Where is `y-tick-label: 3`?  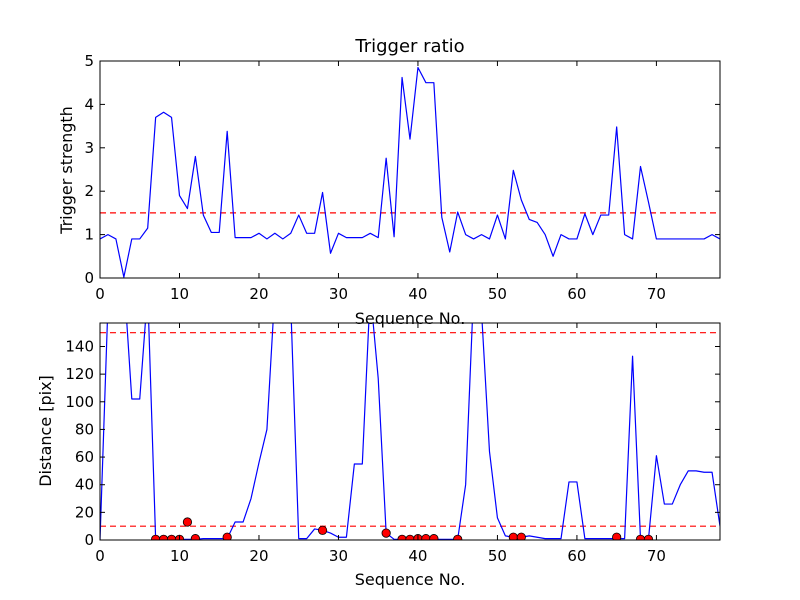
y-tick-label: 3 is located at coordinates (89, 148).